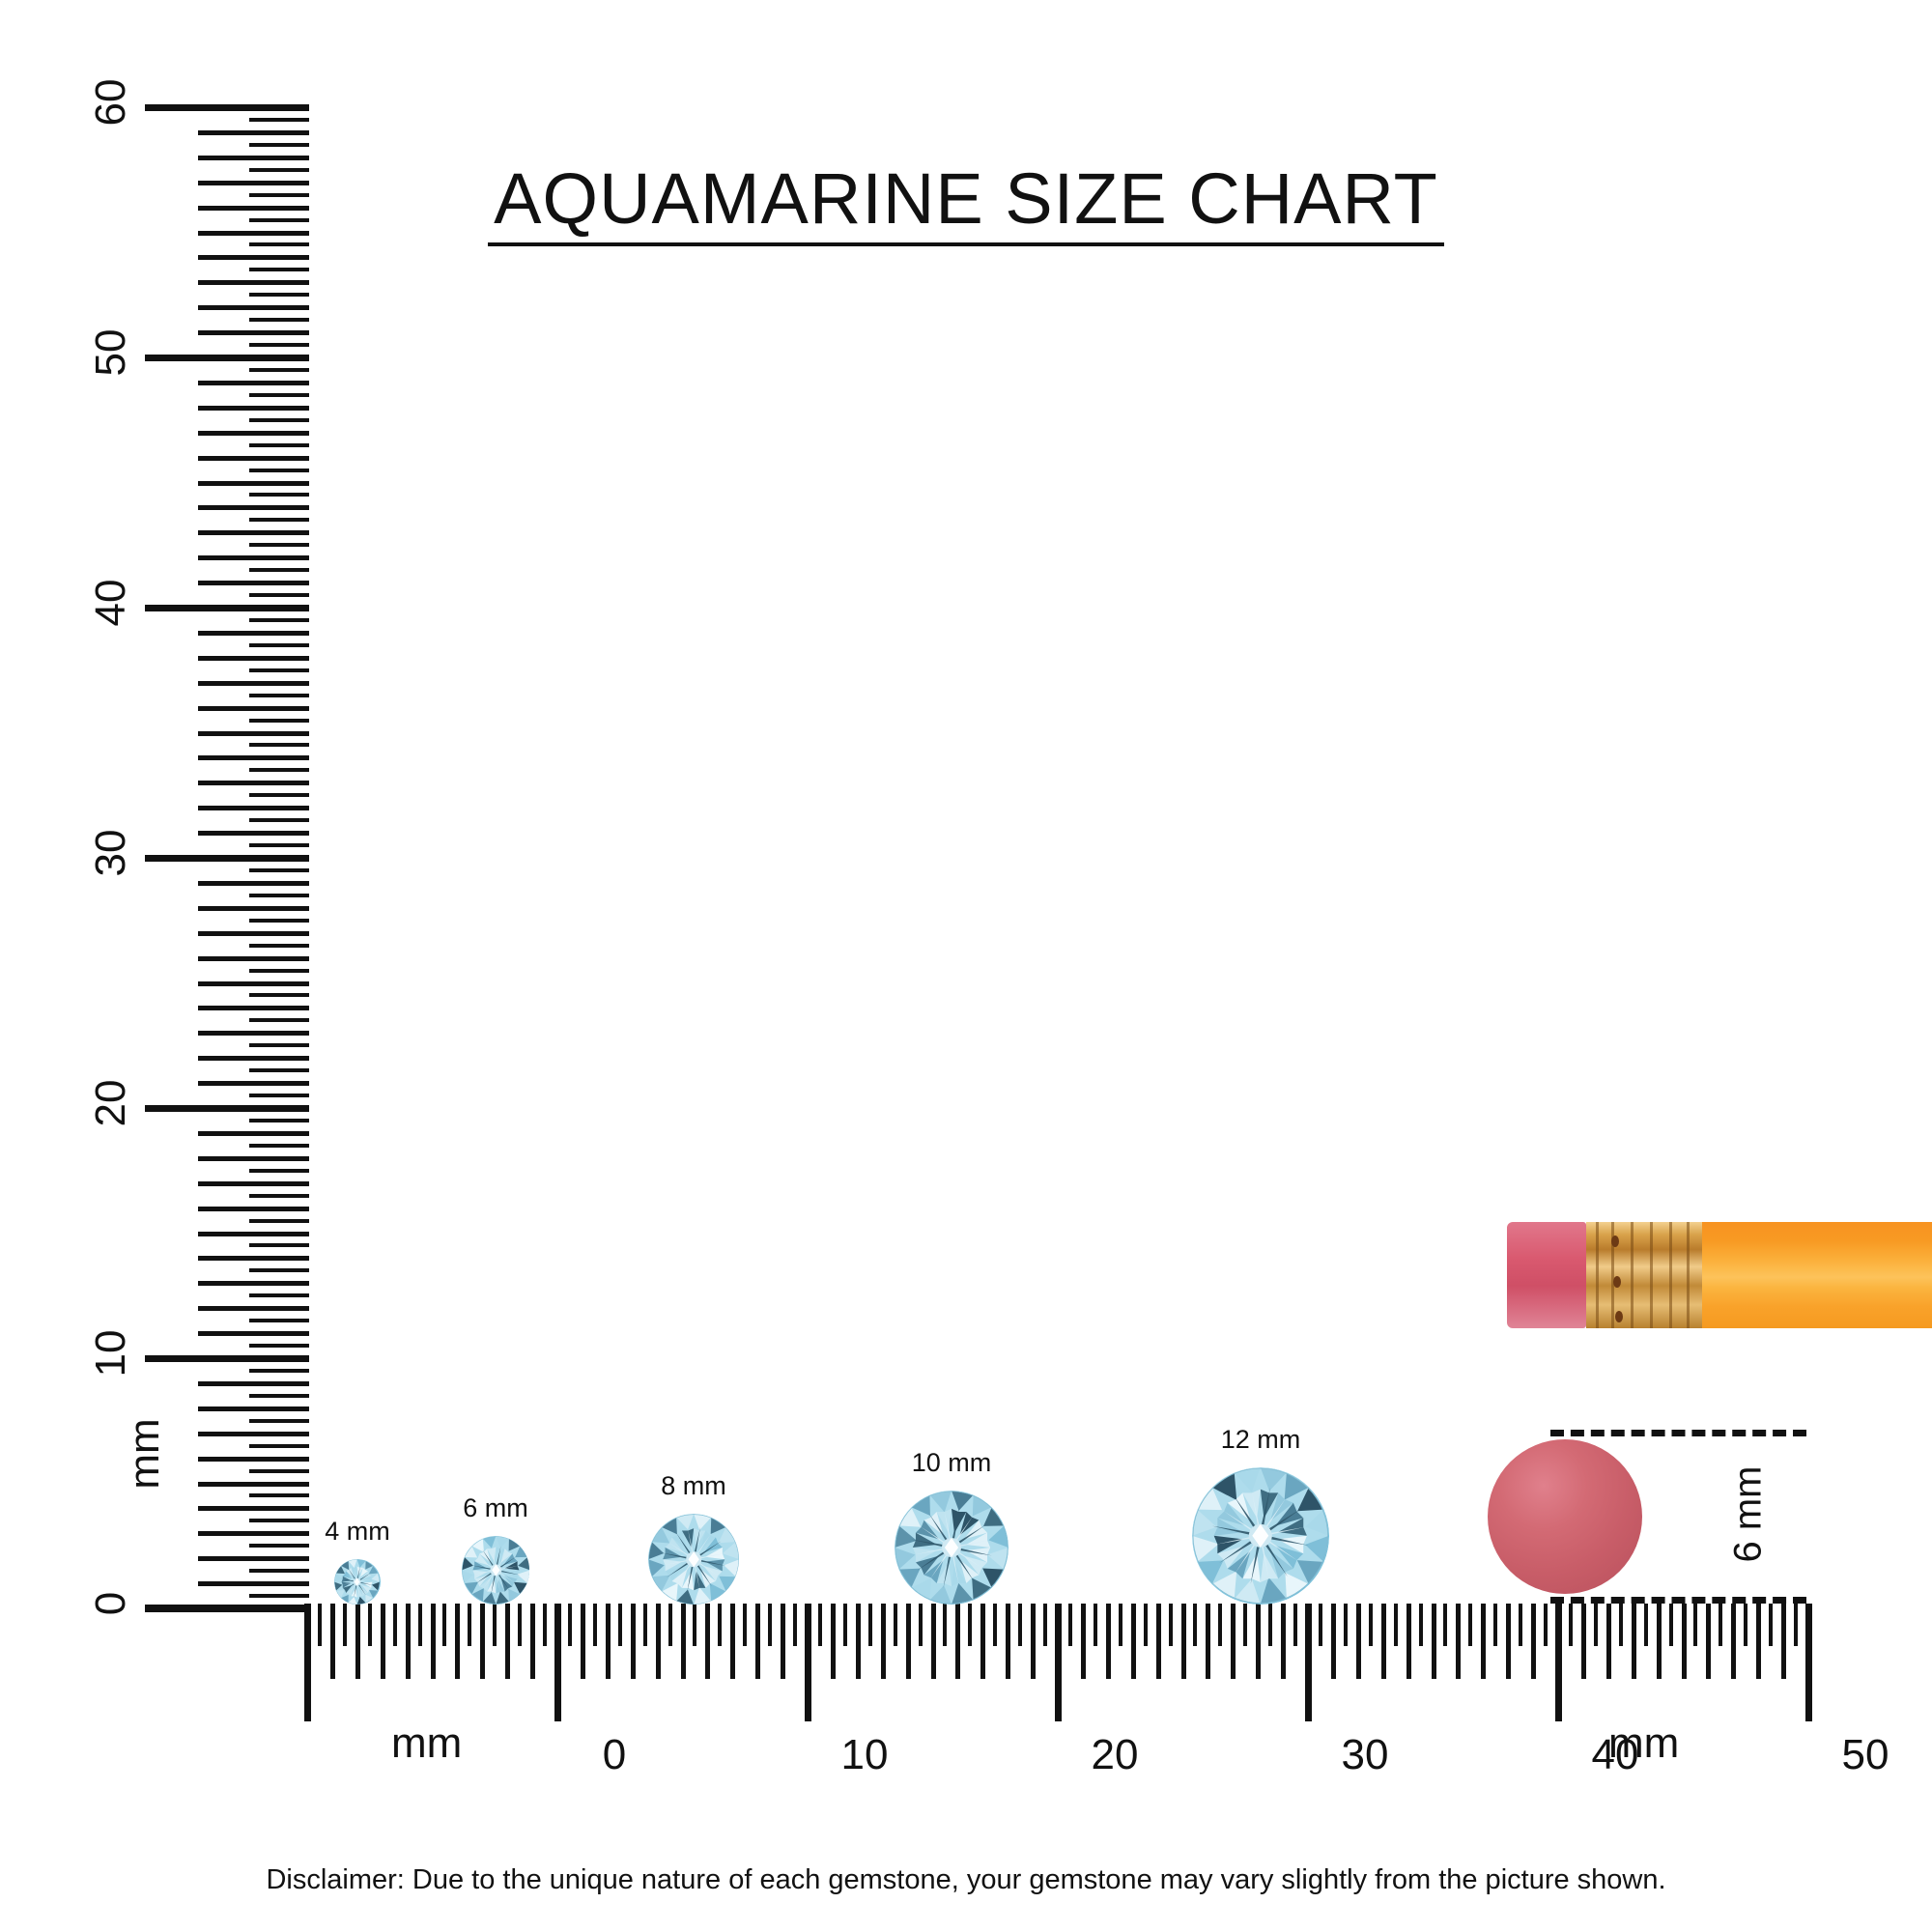 This screenshot has width=1932, height=1932. What do you see at coordinates (227, 852) in the screenshot?
I see `vertical-ruler` at bounding box center [227, 852].